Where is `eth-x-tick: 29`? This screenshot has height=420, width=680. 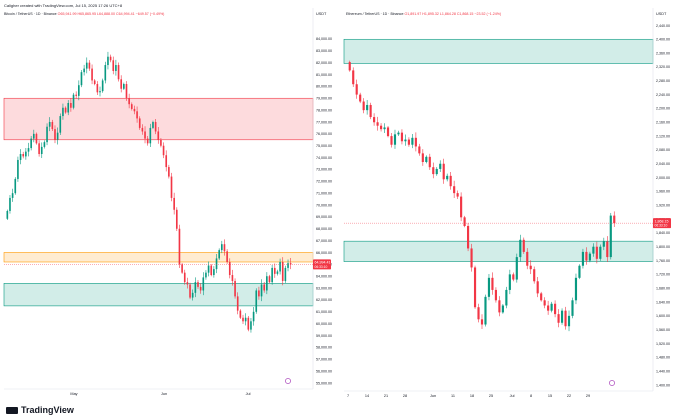
eth-x-tick: 29 is located at coordinates (588, 396).